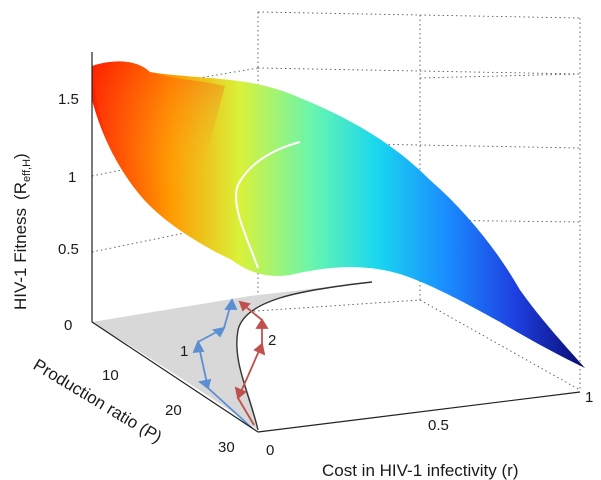  I want to click on x-axis-ticks: 0 0.5 1, so click(429, 424).